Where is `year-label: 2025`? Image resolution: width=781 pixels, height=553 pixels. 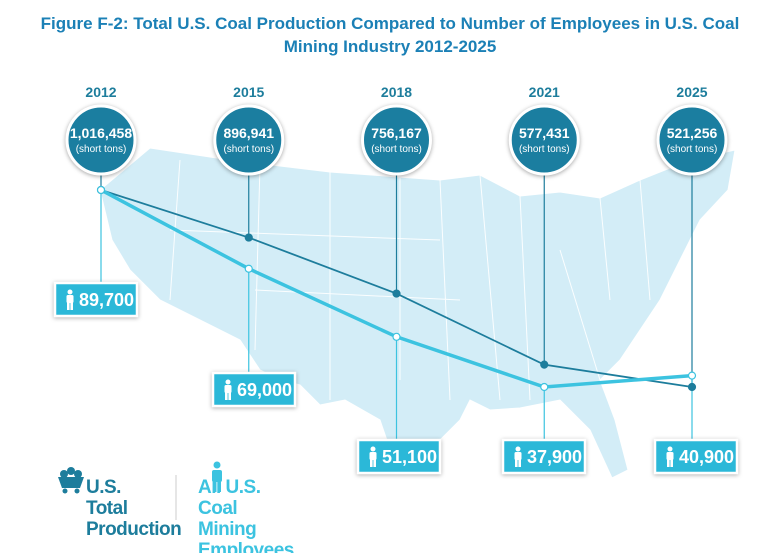 year-label: 2025 is located at coordinates (691, 92).